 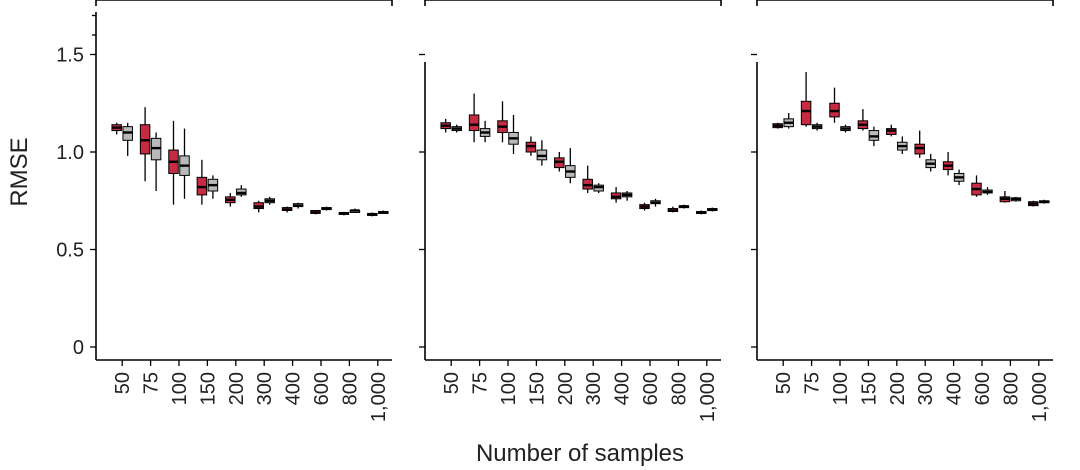 I want to click on y-tick-label: 0.5, so click(x=70, y=251).